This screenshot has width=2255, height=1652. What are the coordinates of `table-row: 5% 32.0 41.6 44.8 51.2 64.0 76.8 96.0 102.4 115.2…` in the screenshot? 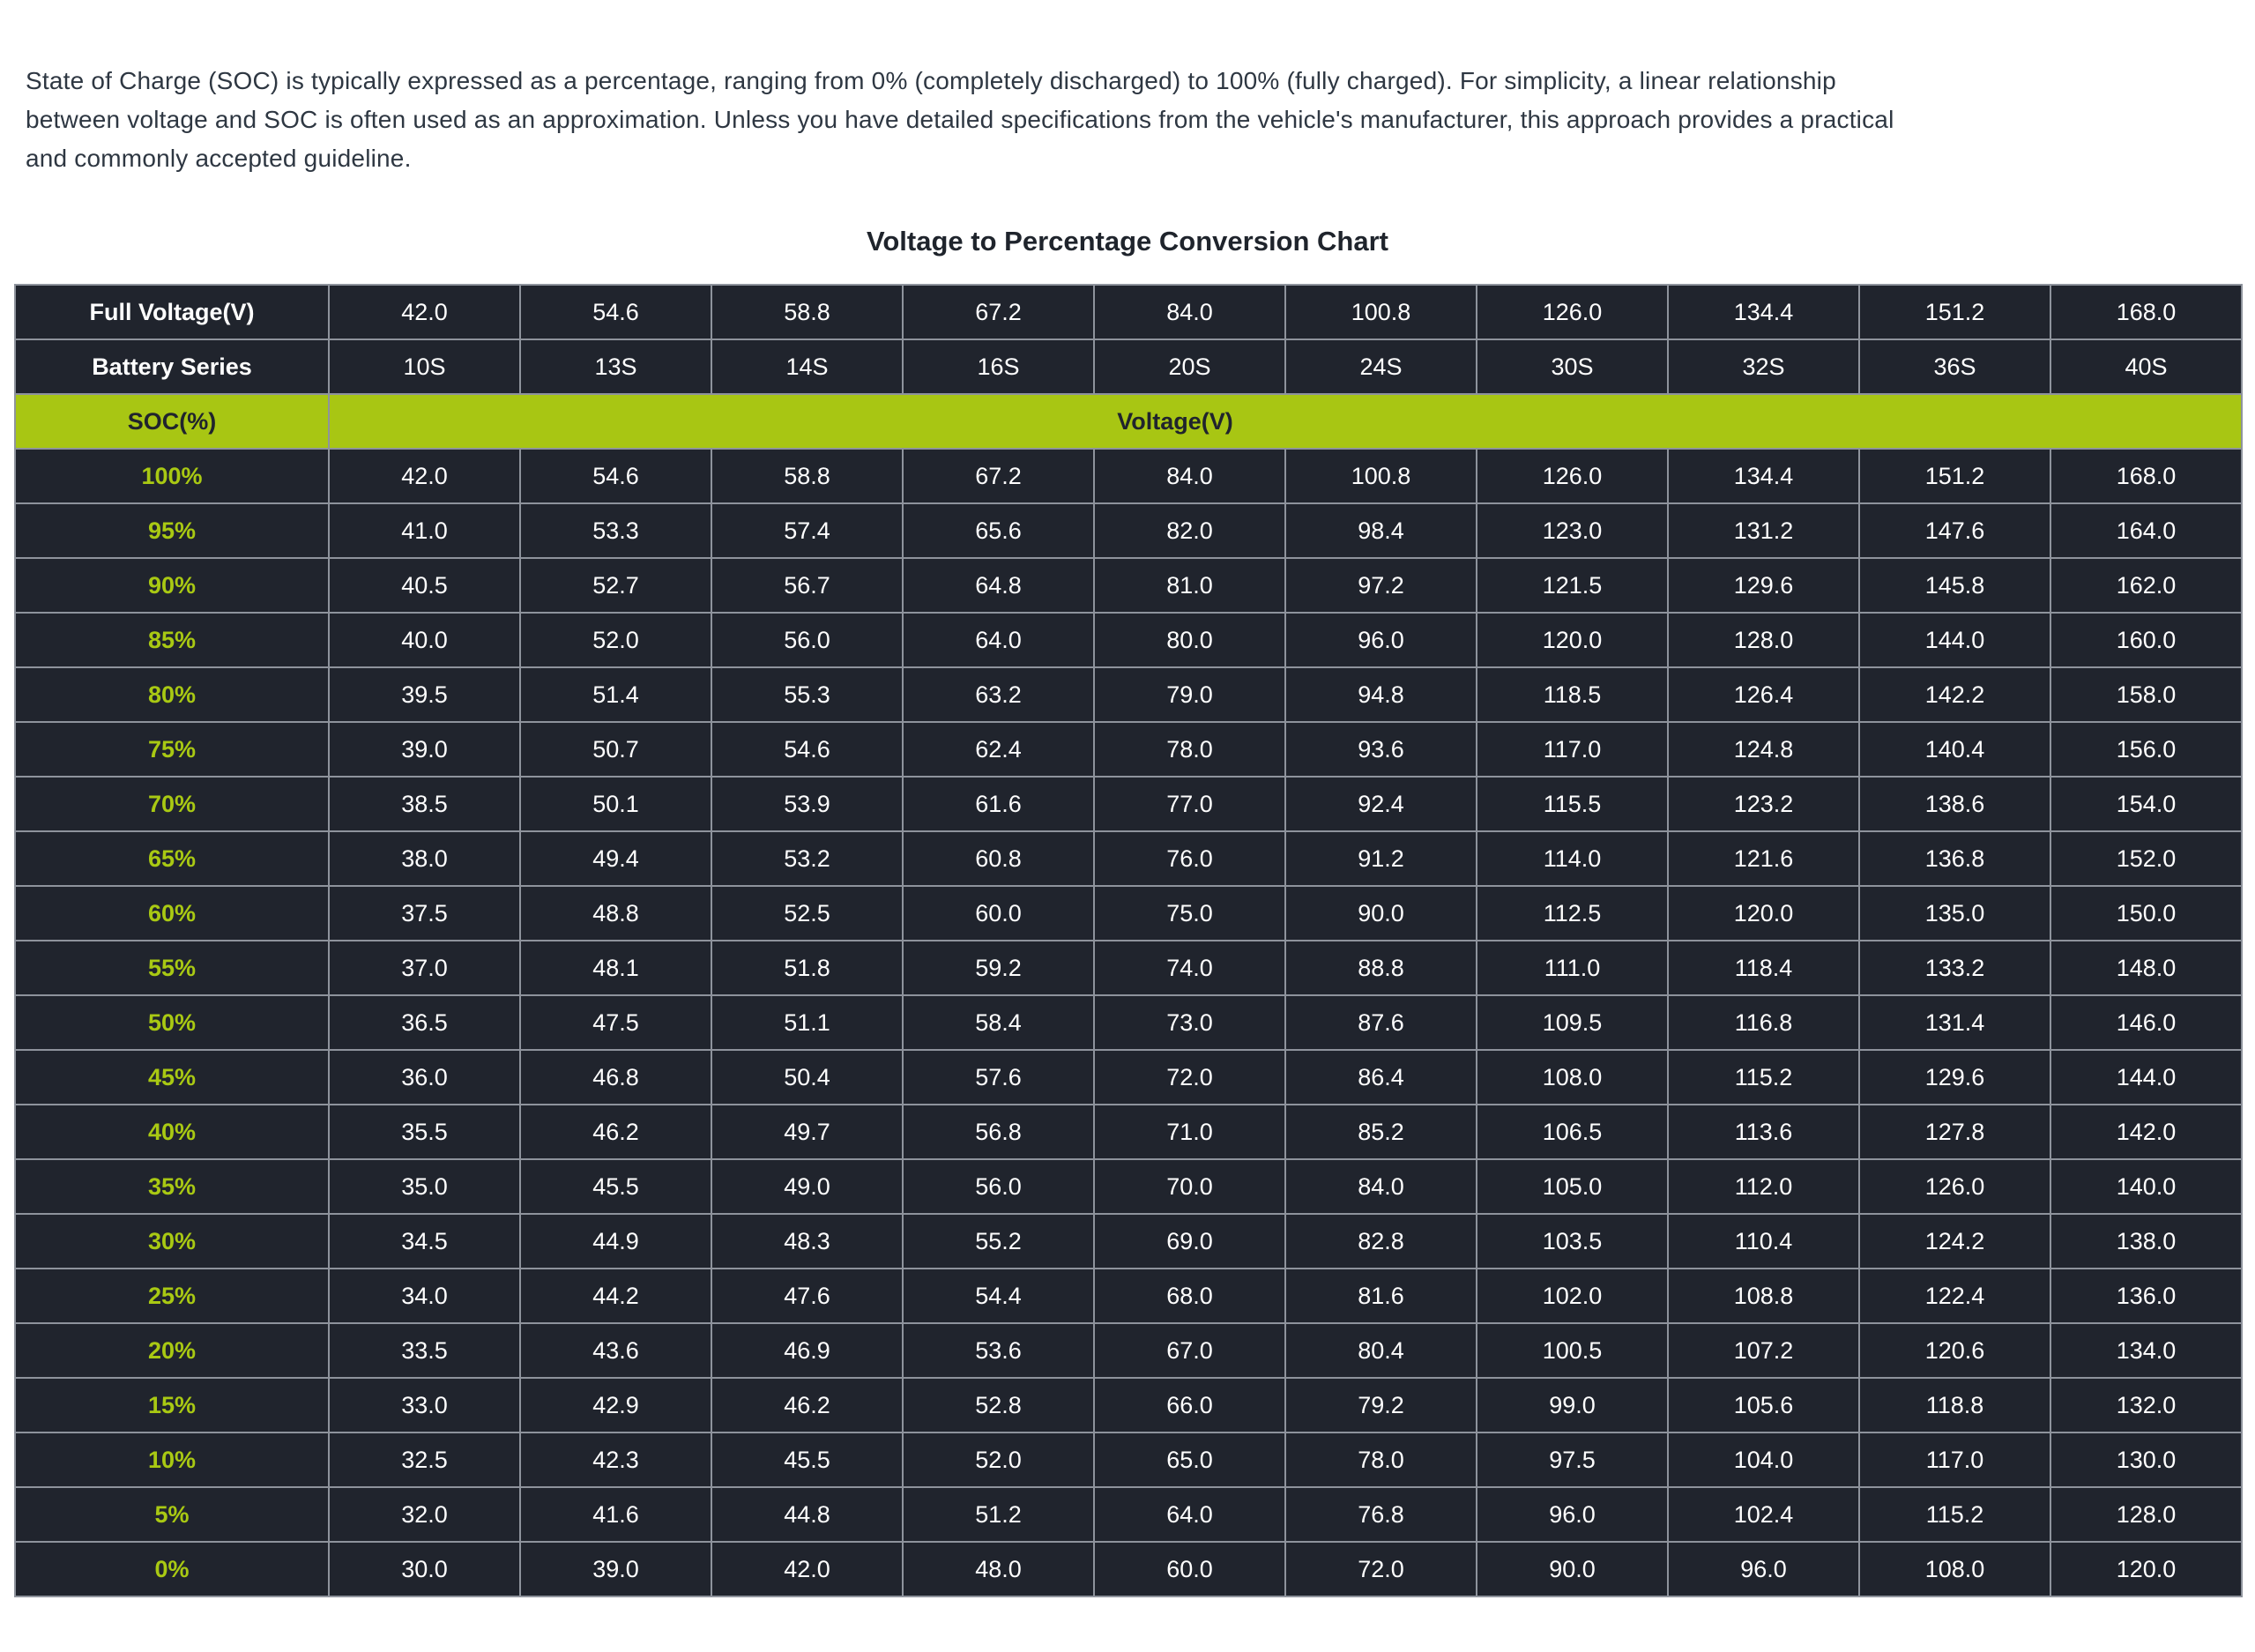 It's located at (1128, 1514).